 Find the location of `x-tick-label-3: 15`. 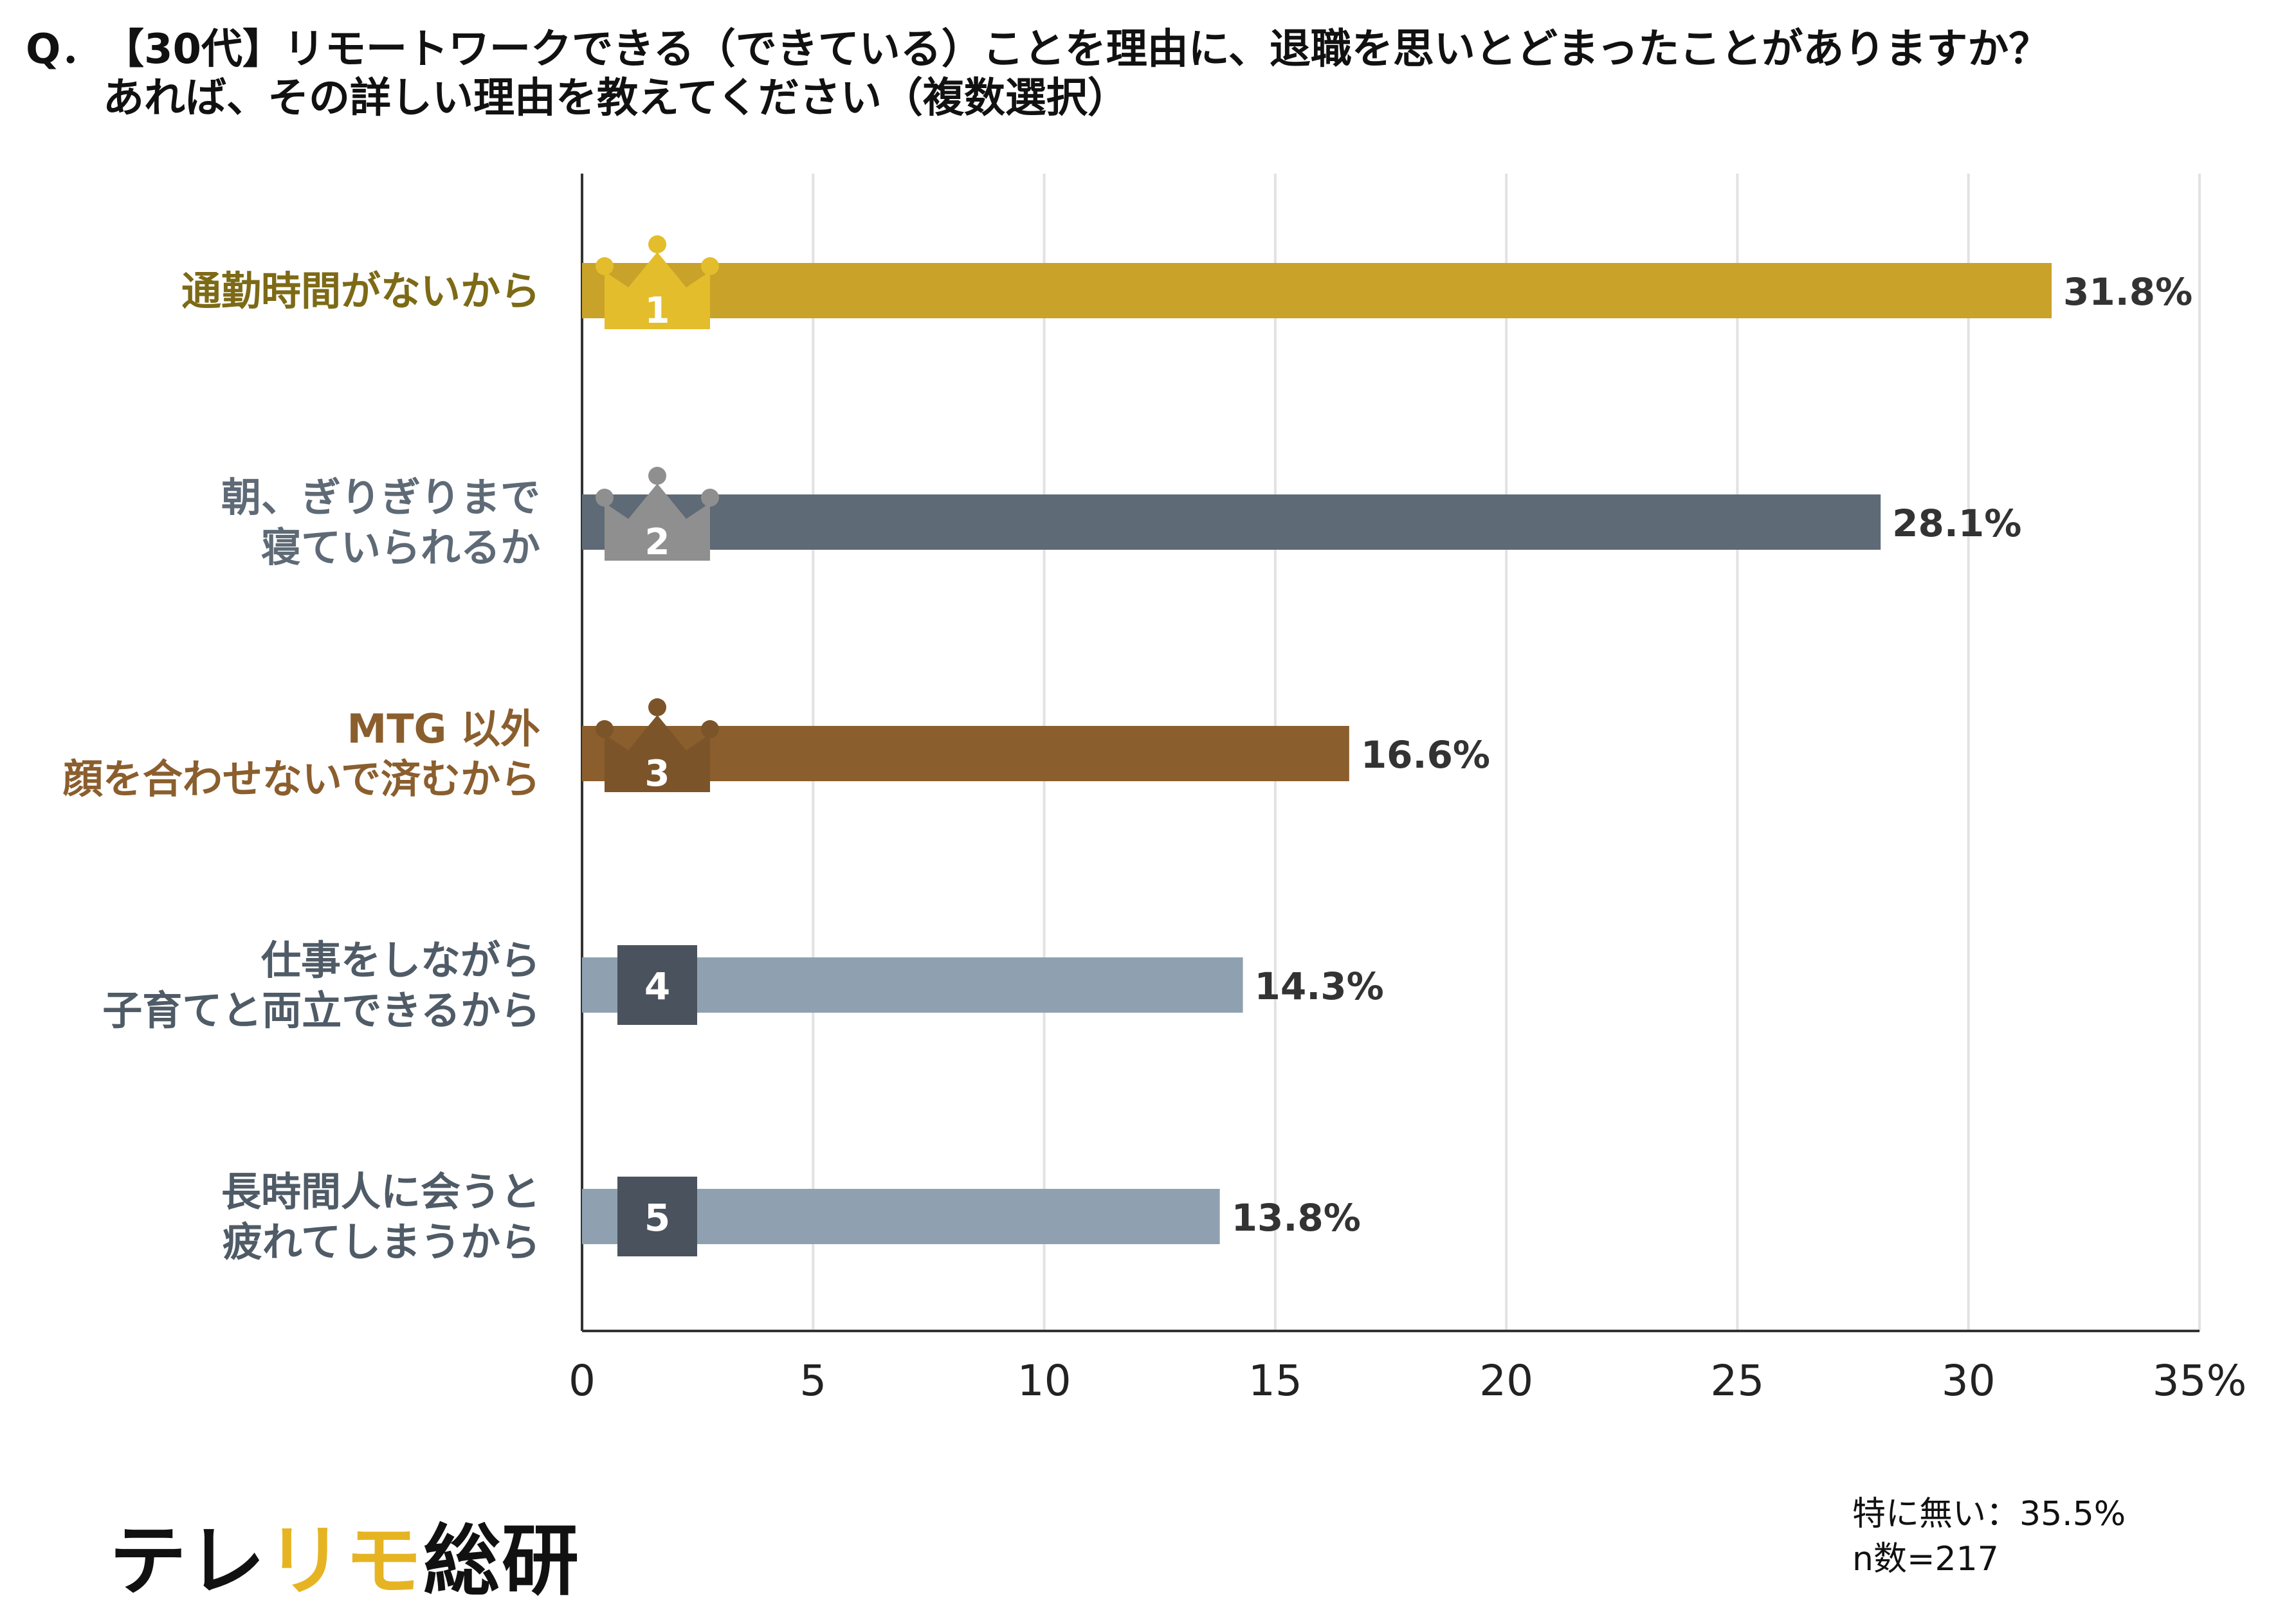

x-tick-label-3: 15 is located at coordinates (1275, 1381).